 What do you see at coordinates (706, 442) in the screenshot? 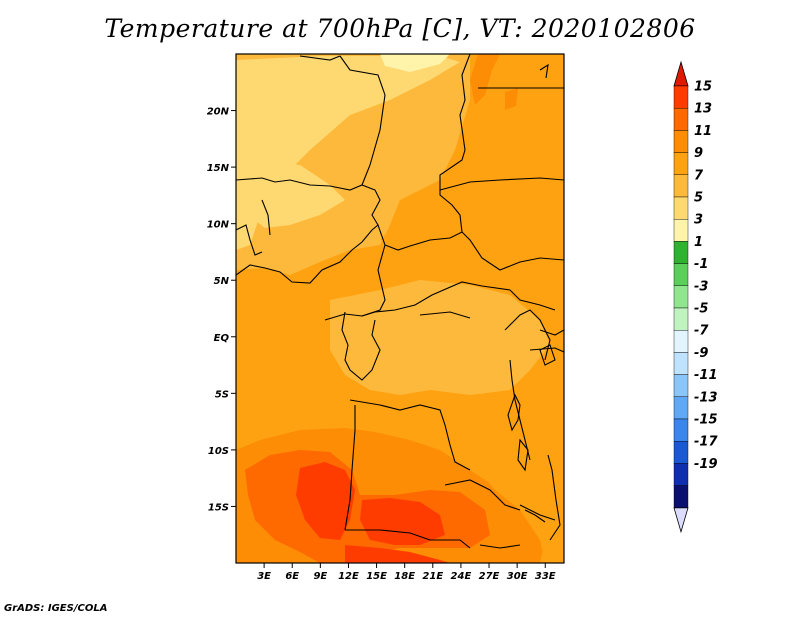
I see `colorbar-level-label: -17` at bounding box center [706, 442].